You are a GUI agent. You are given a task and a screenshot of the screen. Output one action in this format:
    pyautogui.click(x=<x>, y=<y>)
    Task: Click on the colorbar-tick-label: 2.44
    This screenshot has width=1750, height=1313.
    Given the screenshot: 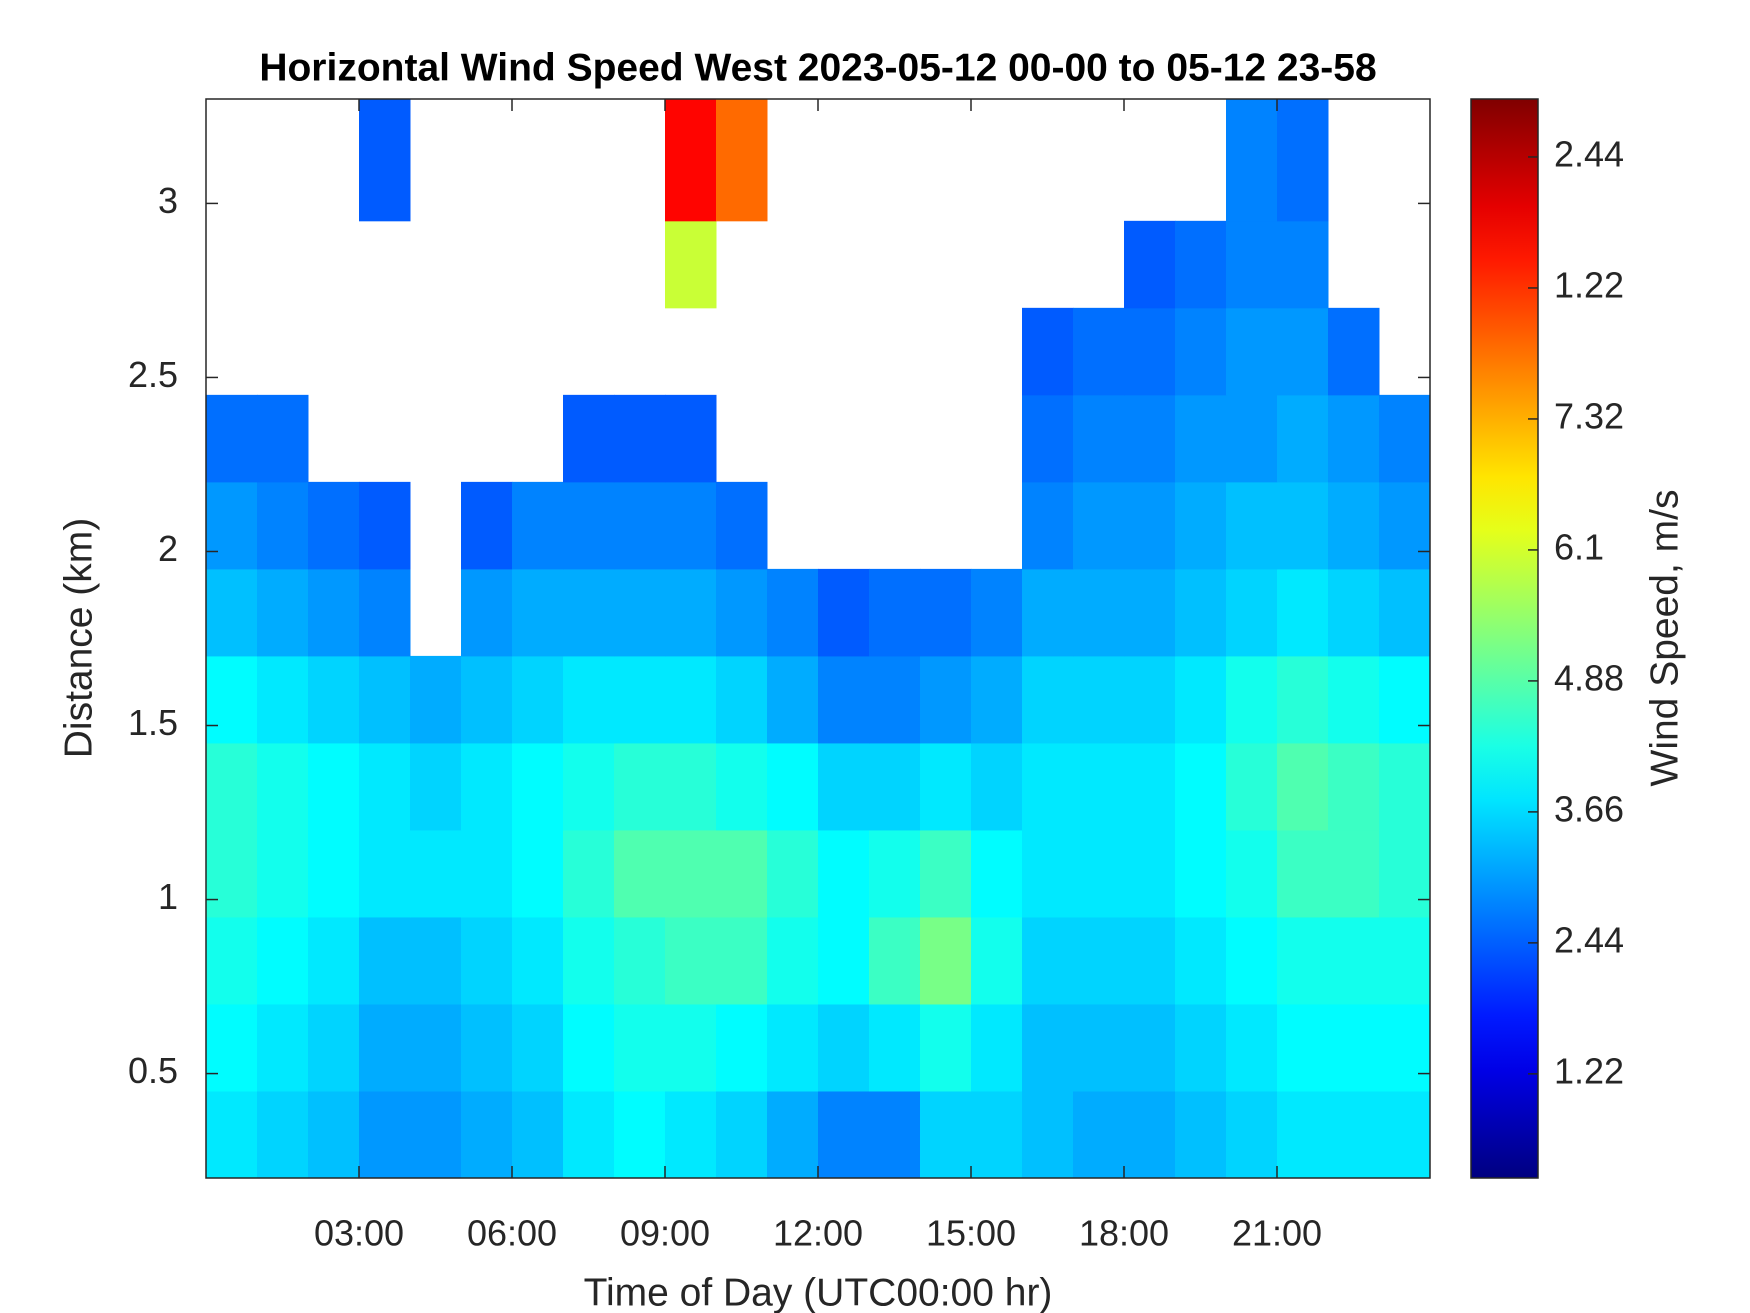 What is the action you would take?
    pyautogui.click(x=1589, y=153)
    